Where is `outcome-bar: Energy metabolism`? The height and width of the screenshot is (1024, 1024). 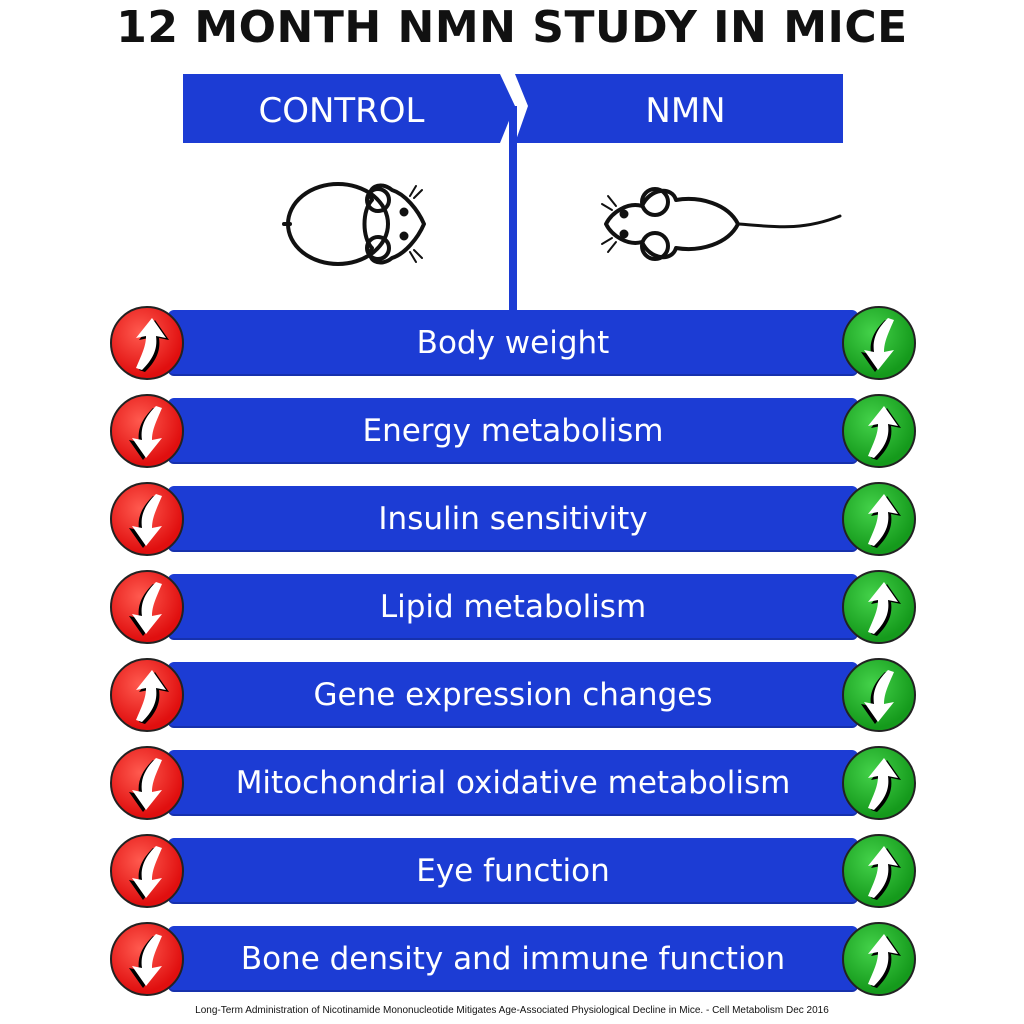
outcome-bar: Energy metabolism is located at coordinates (513, 431).